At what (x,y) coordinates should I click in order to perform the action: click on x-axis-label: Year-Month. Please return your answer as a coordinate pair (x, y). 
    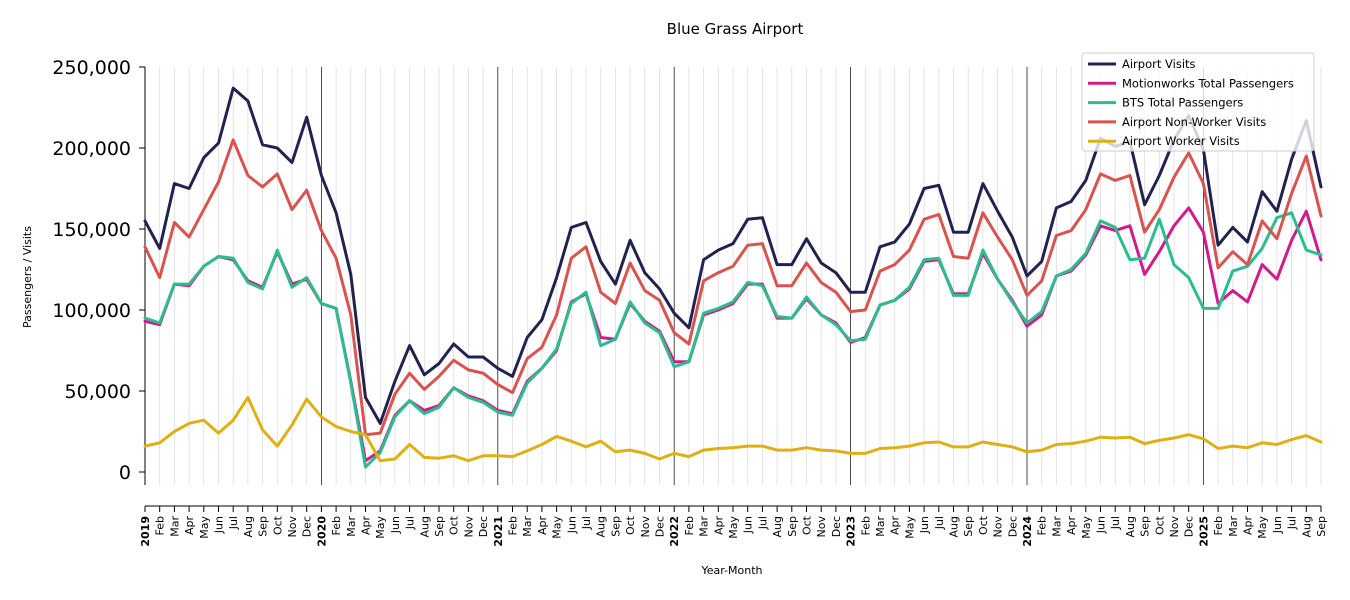
    Looking at the image, I should click on (731, 570).